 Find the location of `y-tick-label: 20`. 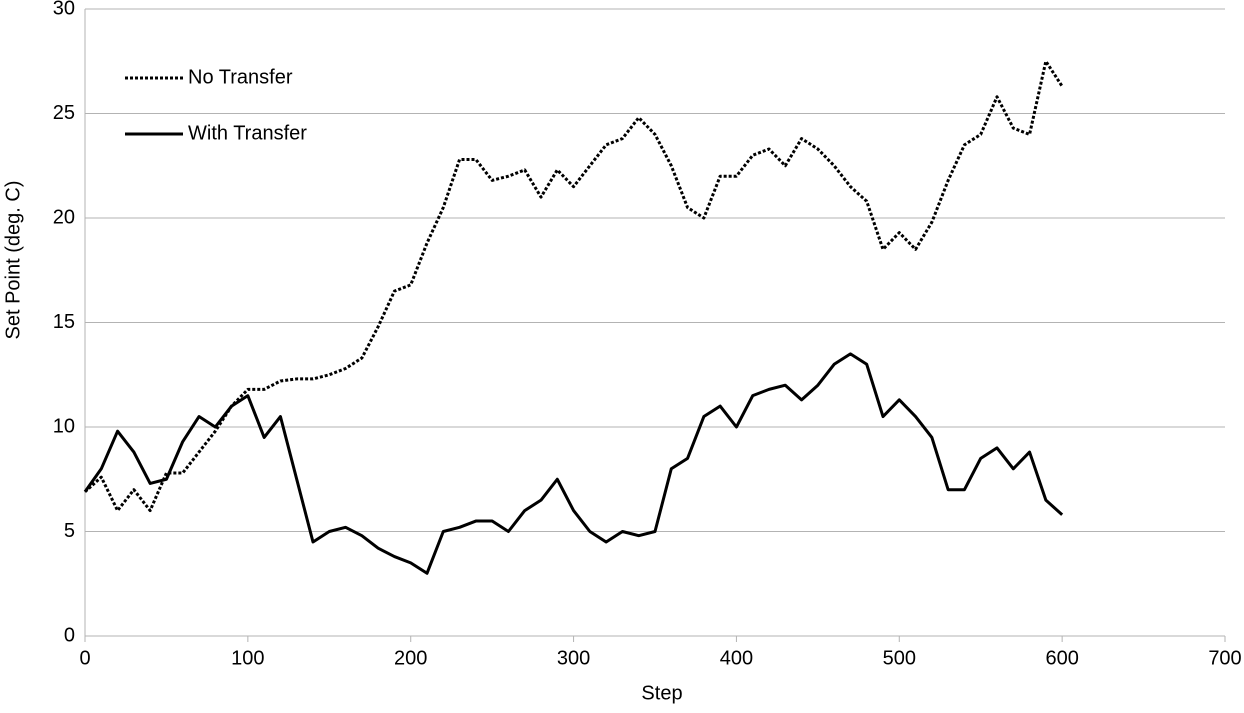

y-tick-label: 20 is located at coordinates (64, 217).